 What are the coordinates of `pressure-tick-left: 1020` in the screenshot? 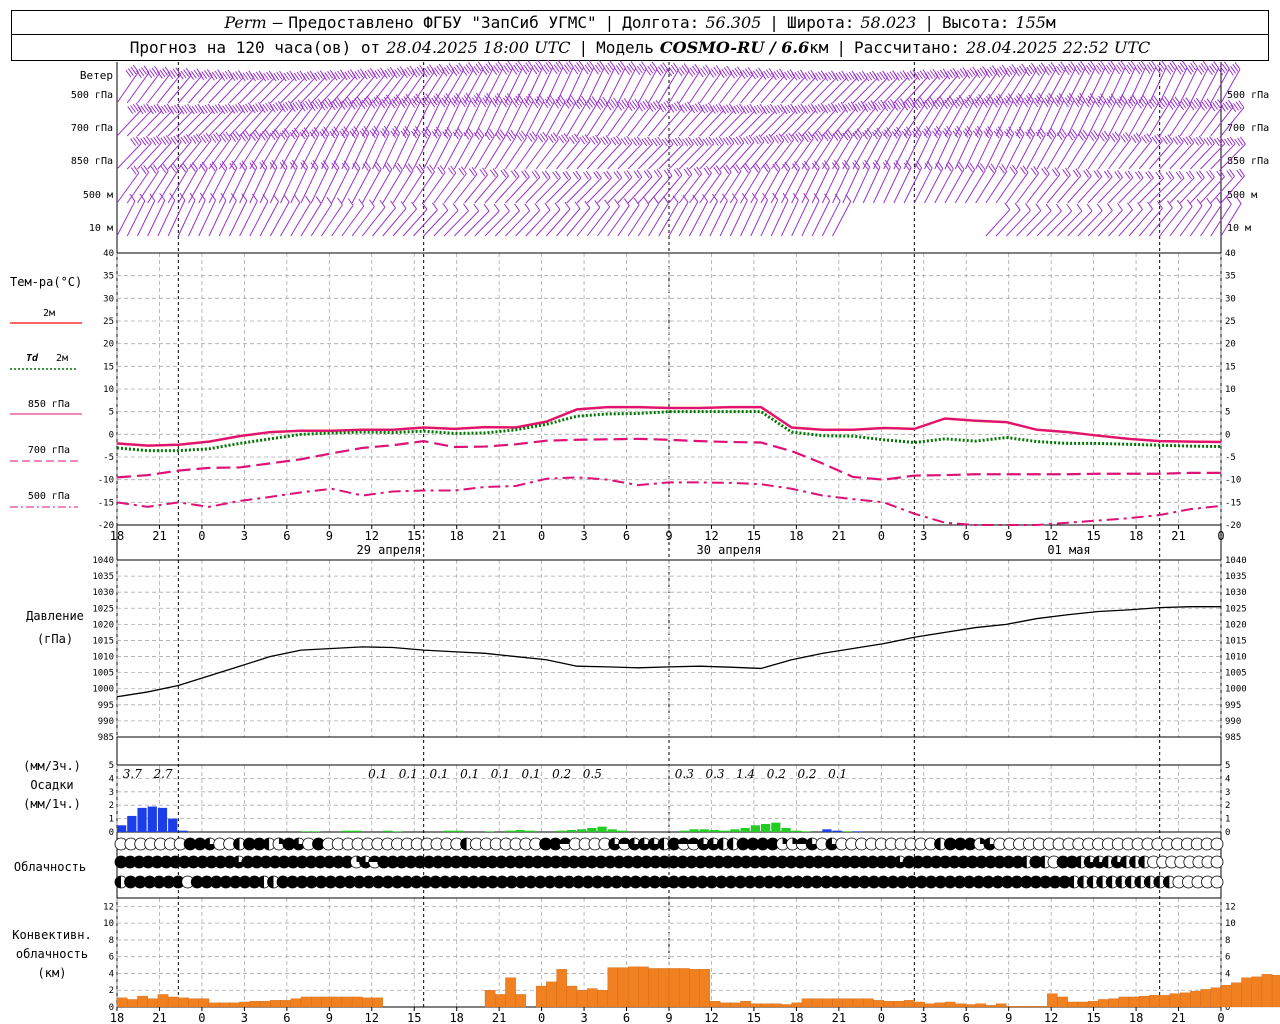 It's located at (103, 625).